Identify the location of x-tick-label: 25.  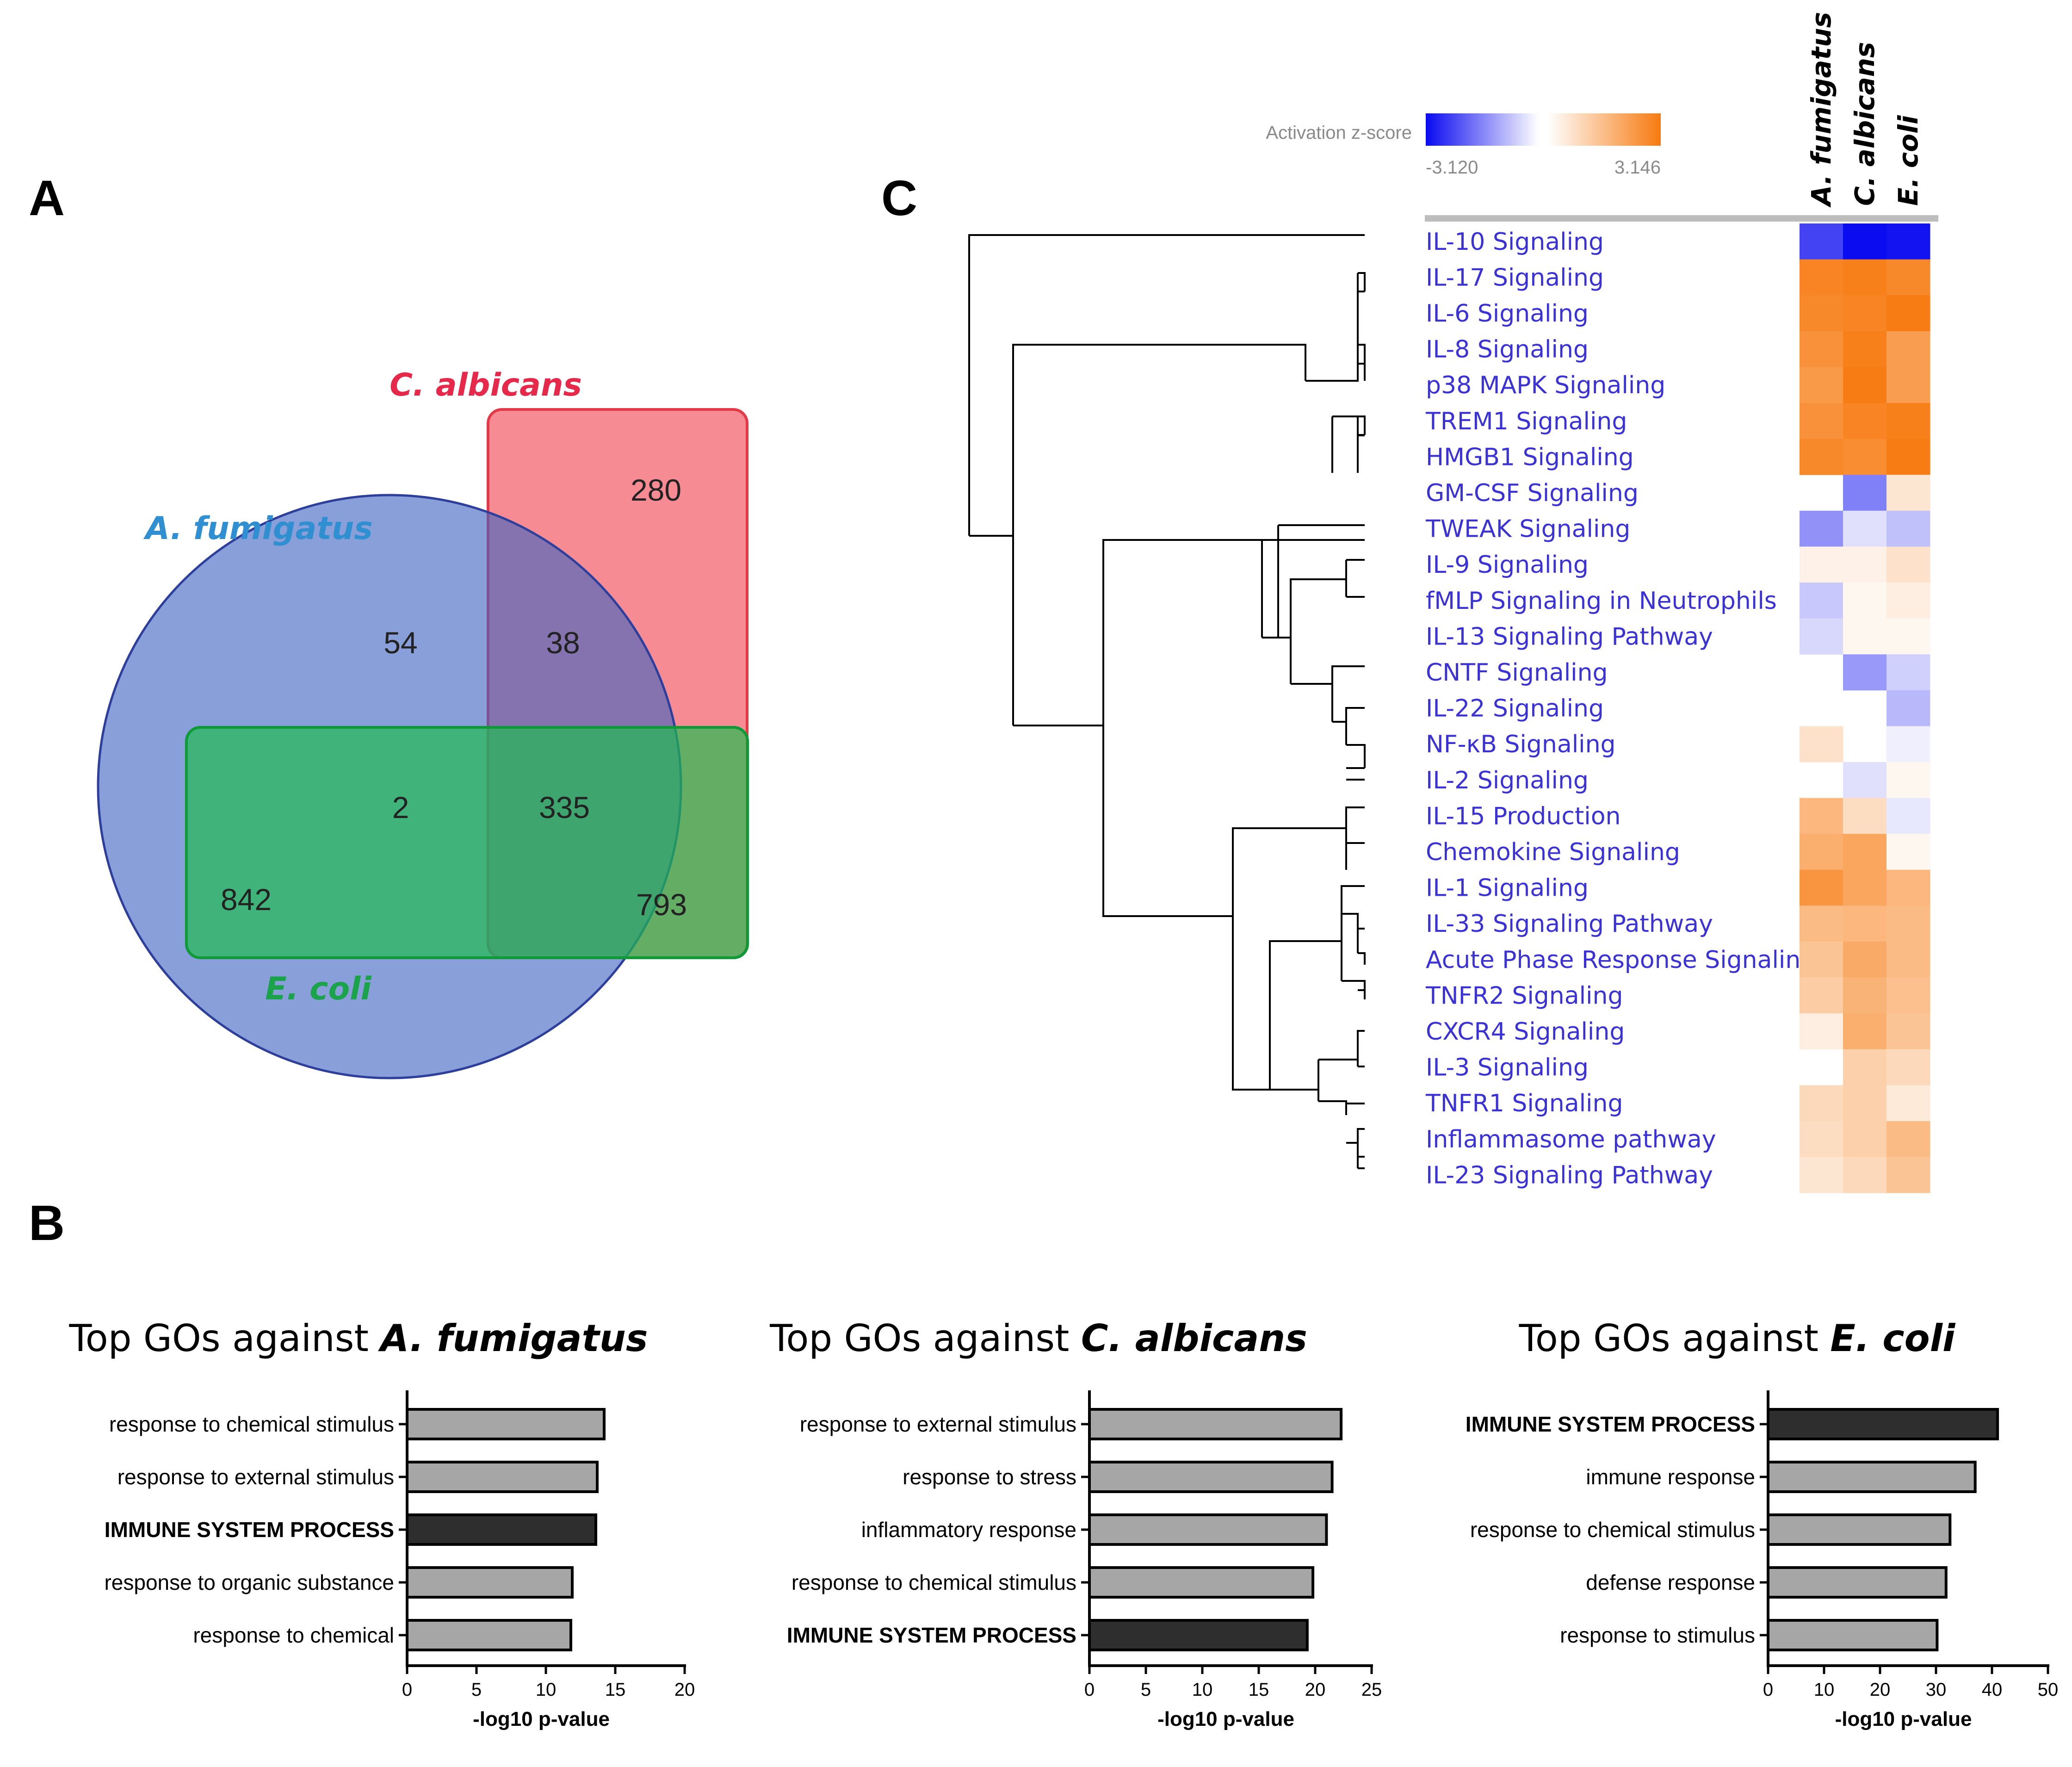
(1371, 1690).